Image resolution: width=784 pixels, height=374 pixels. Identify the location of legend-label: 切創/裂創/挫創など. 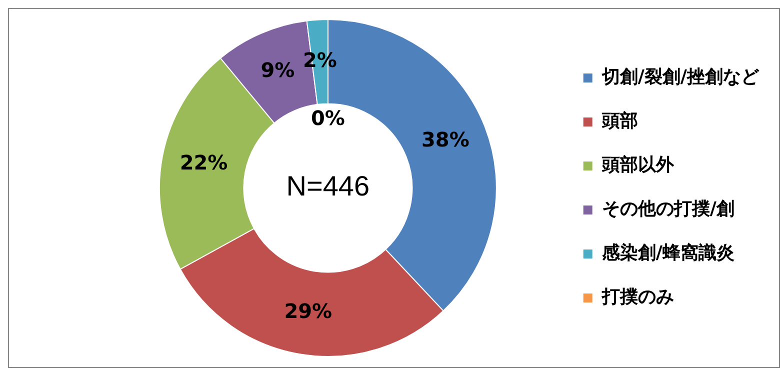
(680, 77).